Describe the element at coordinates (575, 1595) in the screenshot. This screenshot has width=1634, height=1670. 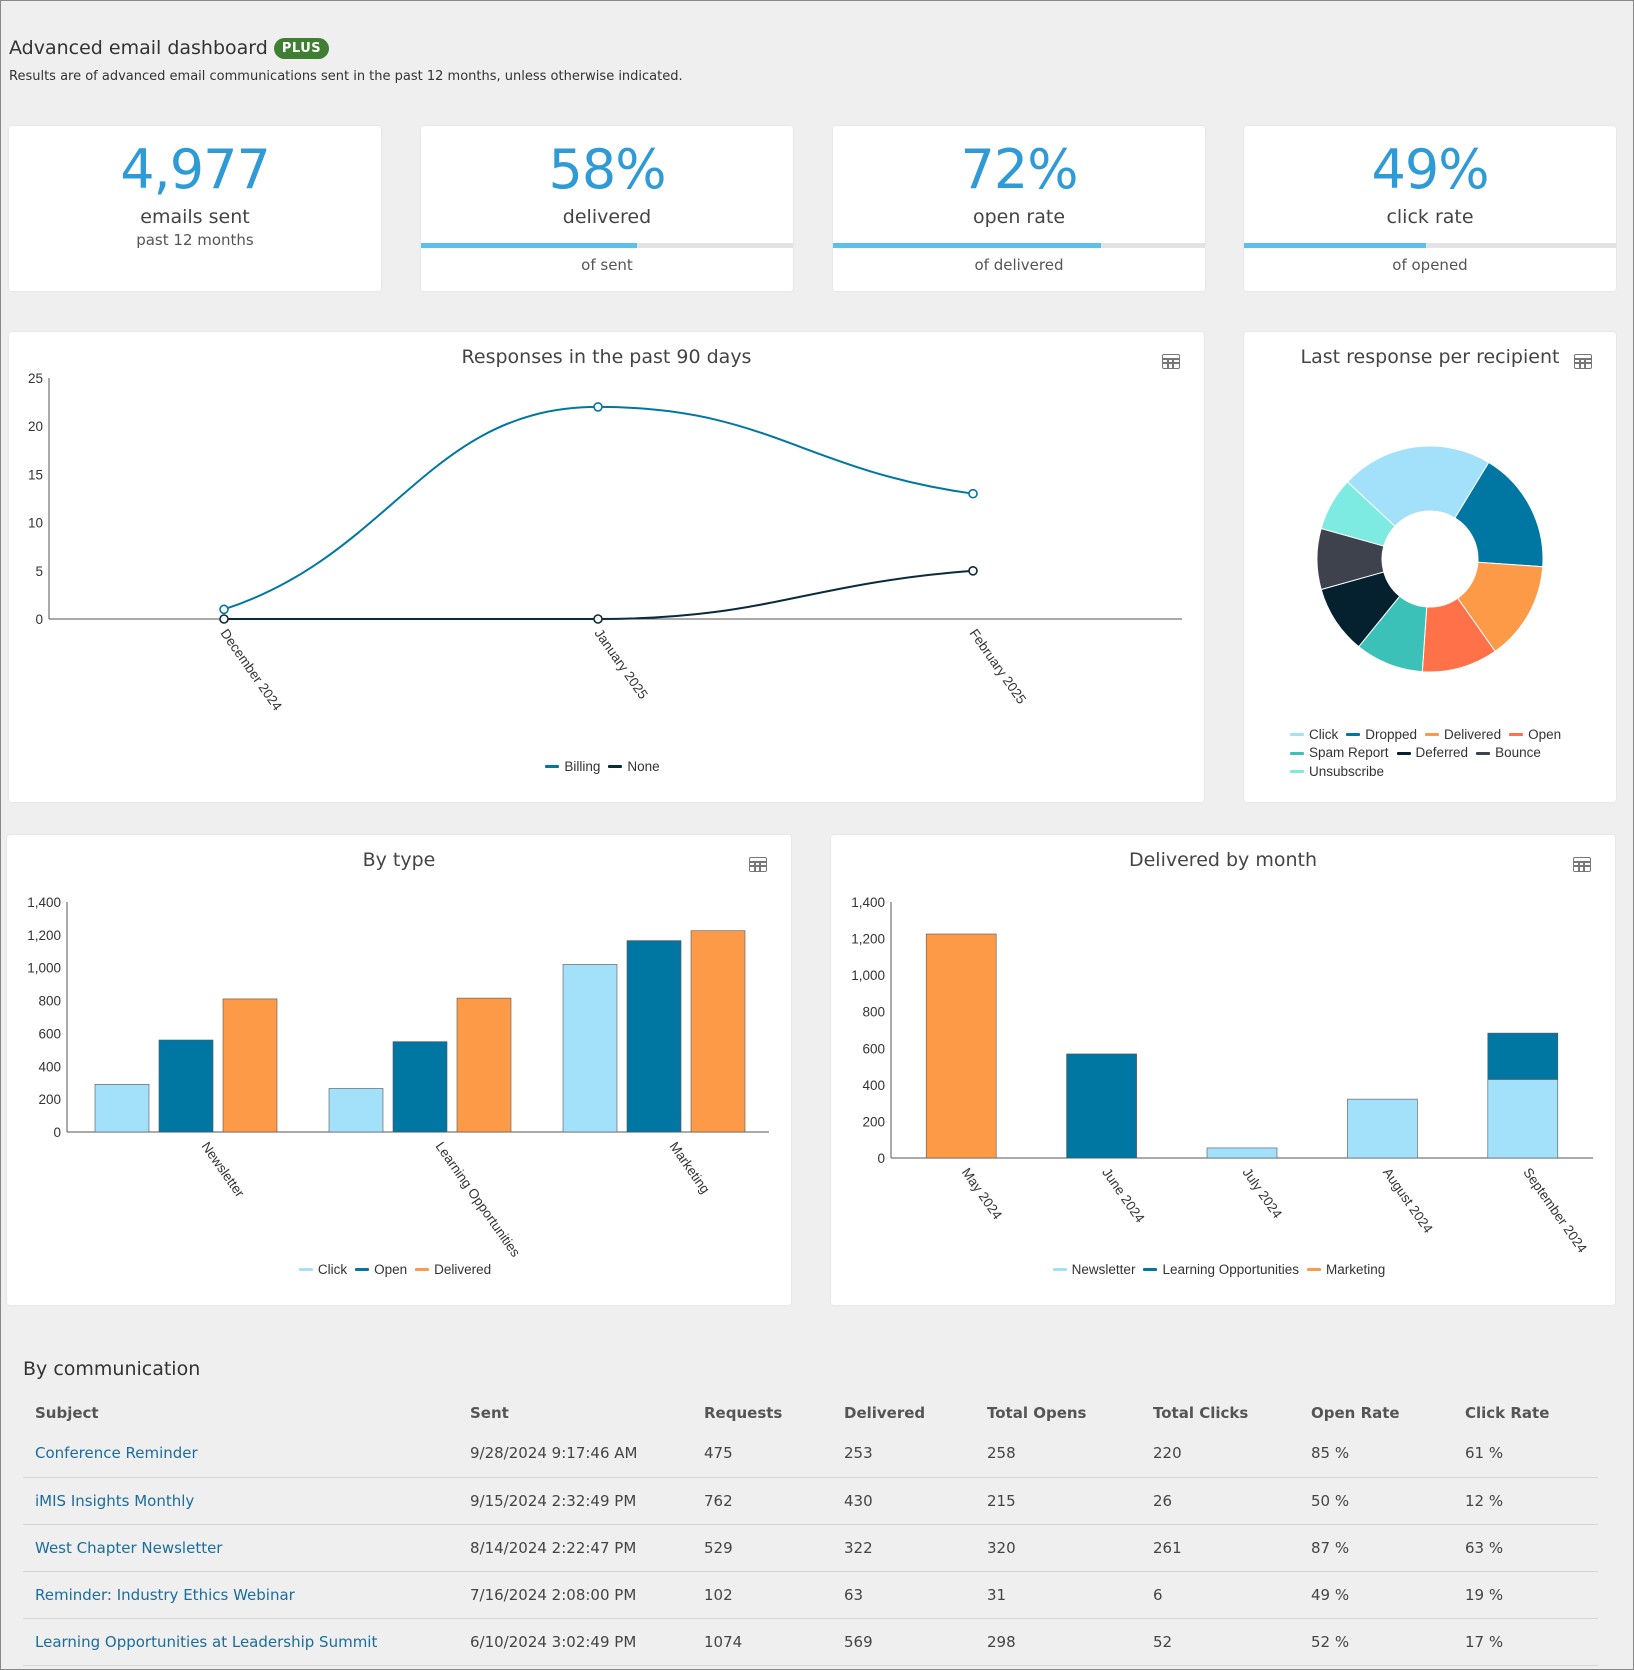
I see `table-cell-sent: 7/16/2024 2:08:00 PM` at that location.